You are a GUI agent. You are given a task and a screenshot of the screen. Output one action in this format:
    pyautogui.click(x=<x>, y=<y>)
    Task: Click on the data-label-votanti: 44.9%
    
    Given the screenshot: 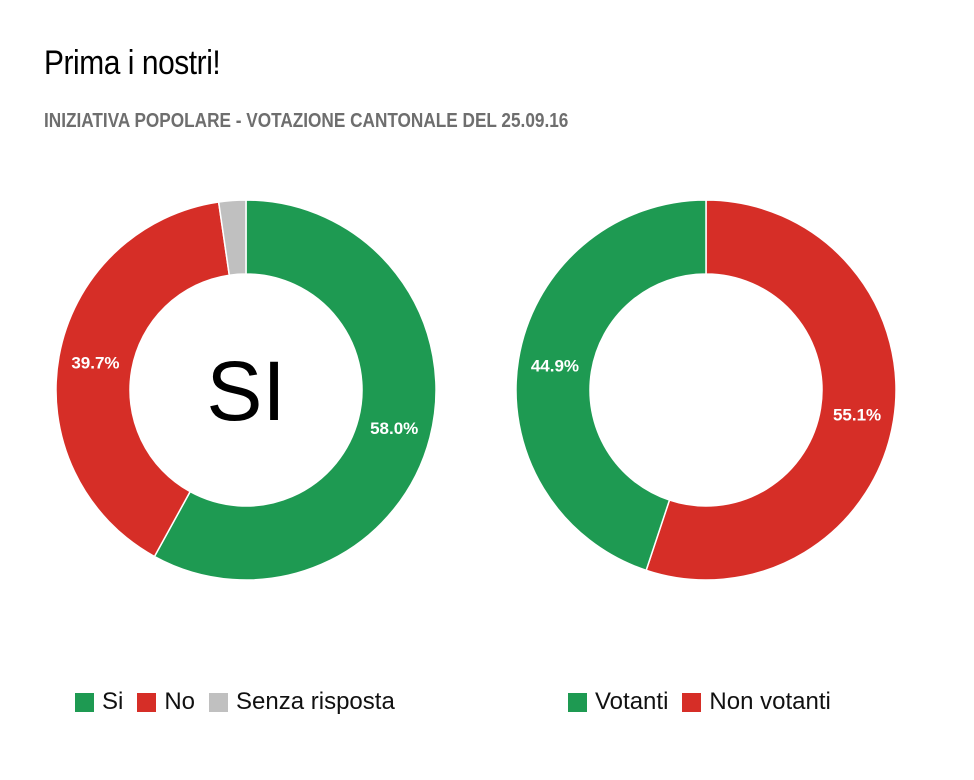 What is the action you would take?
    pyautogui.click(x=555, y=366)
    